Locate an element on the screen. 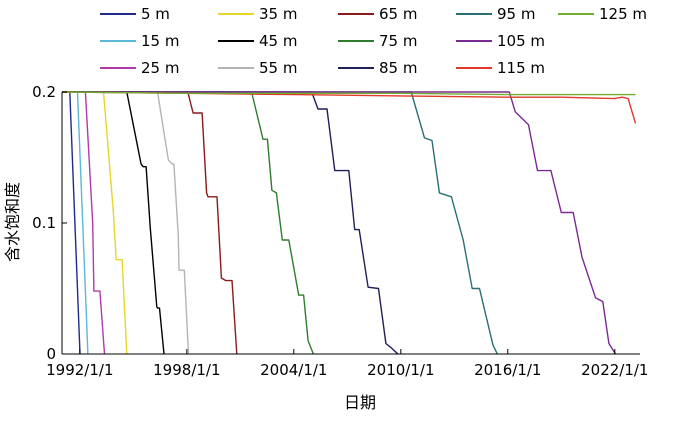 Image resolution: width=700 pixels, height=423 pixels. series-line-55m is located at coordinates (126, 223).